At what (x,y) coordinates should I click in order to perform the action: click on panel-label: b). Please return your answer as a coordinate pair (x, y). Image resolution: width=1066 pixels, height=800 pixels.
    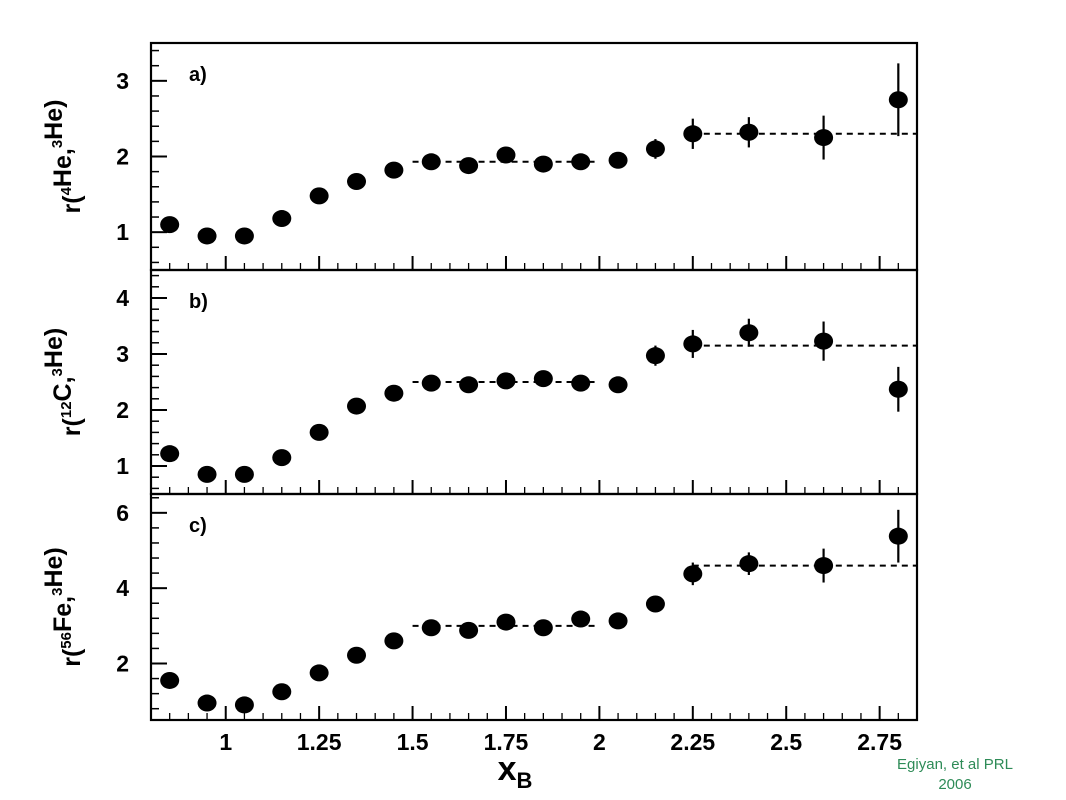
    Looking at the image, I should click on (198, 302).